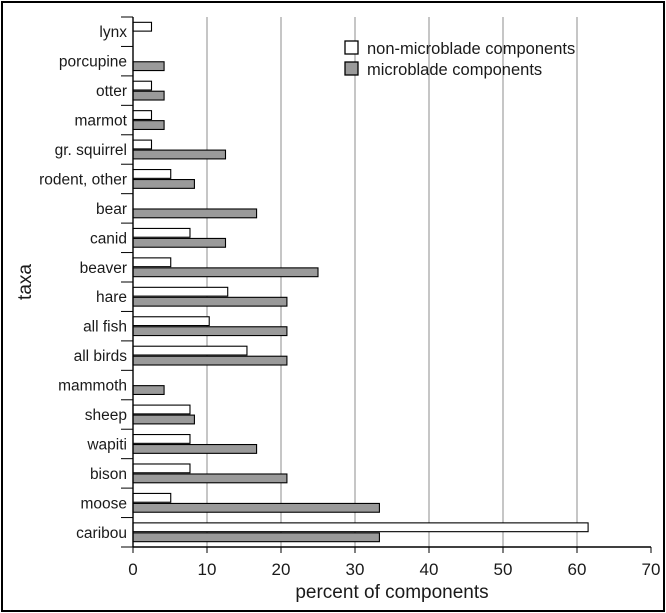 This screenshot has height=613, width=666. Describe the element at coordinates (142, 85) in the screenshot. I see `bar-otter-non-microblade` at that location.